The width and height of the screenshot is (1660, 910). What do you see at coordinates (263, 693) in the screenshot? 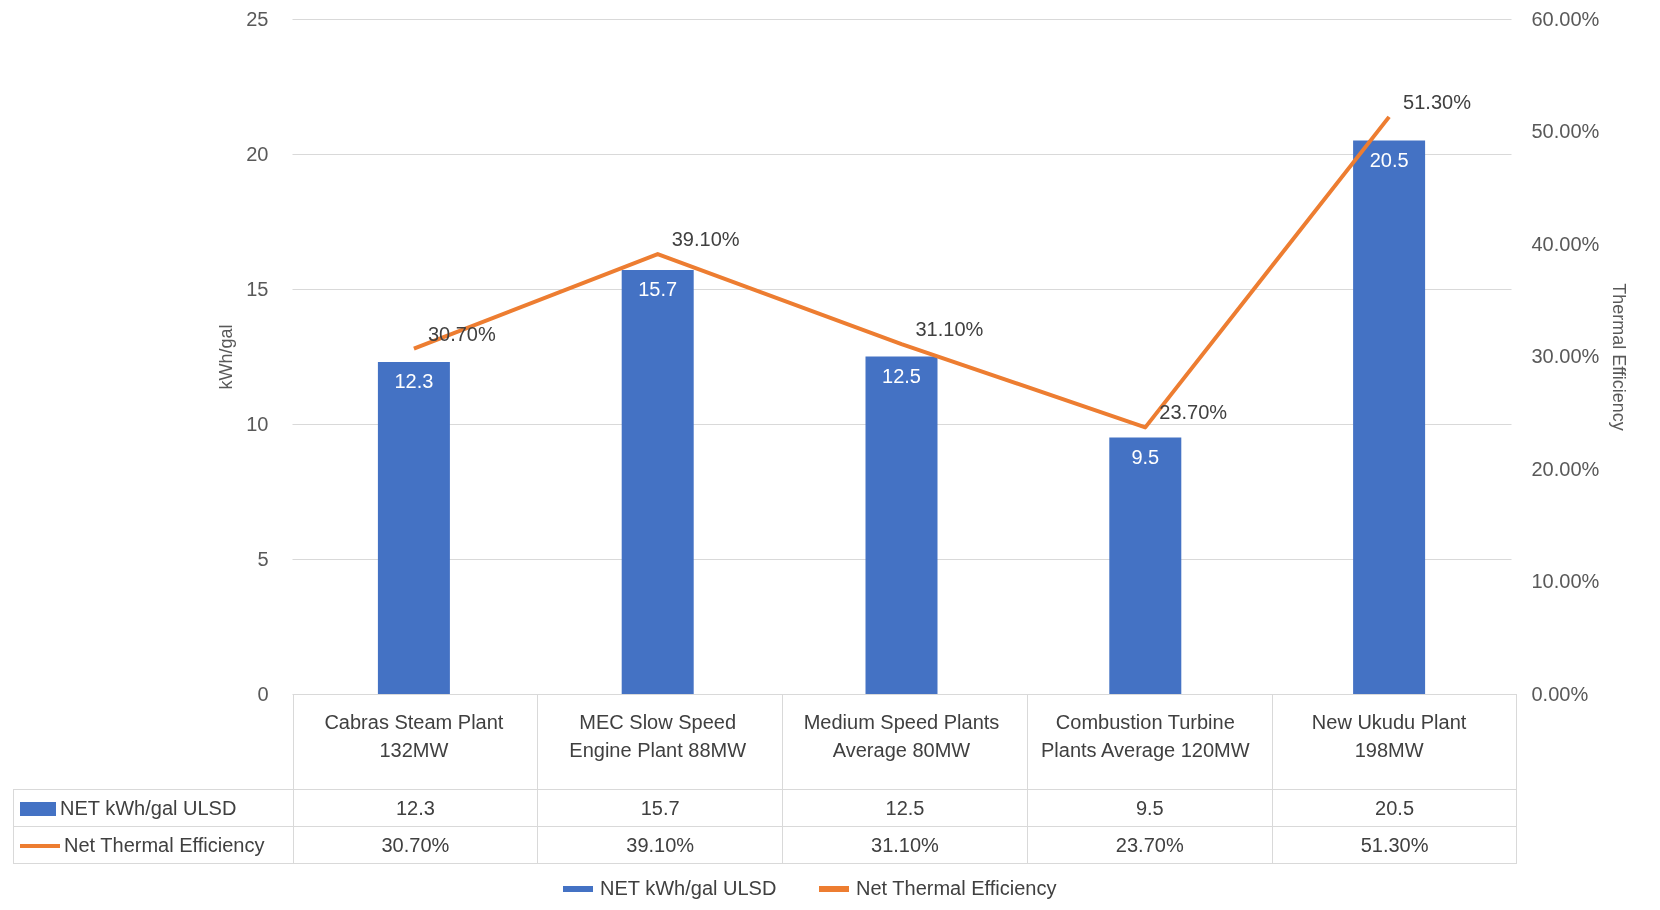
I see `y-tick-label: 0` at bounding box center [263, 693].